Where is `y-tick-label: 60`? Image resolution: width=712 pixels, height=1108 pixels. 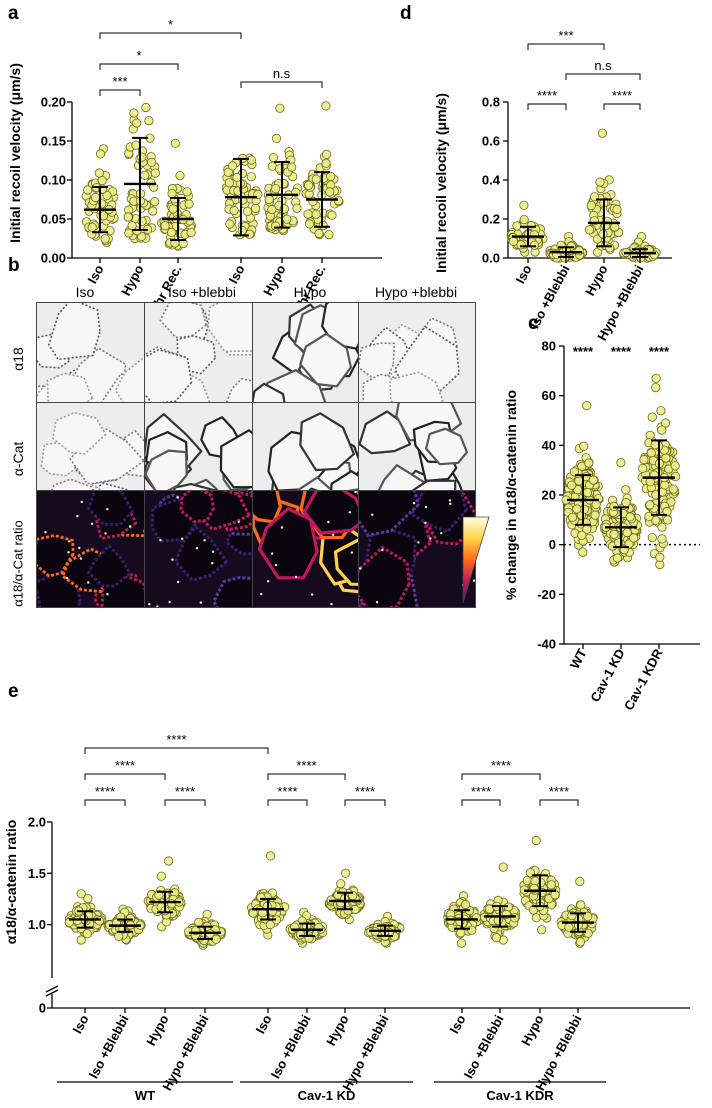
y-tick-label: 60 is located at coordinates (549, 395).